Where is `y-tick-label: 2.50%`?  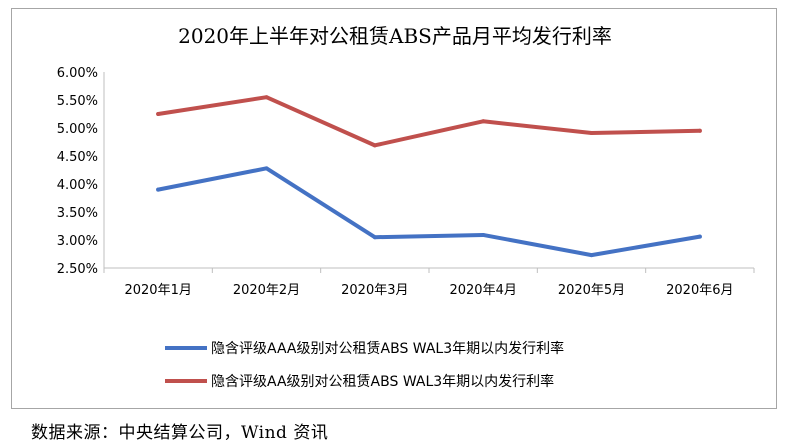
y-tick-label: 2.50% is located at coordinates (77, 269).